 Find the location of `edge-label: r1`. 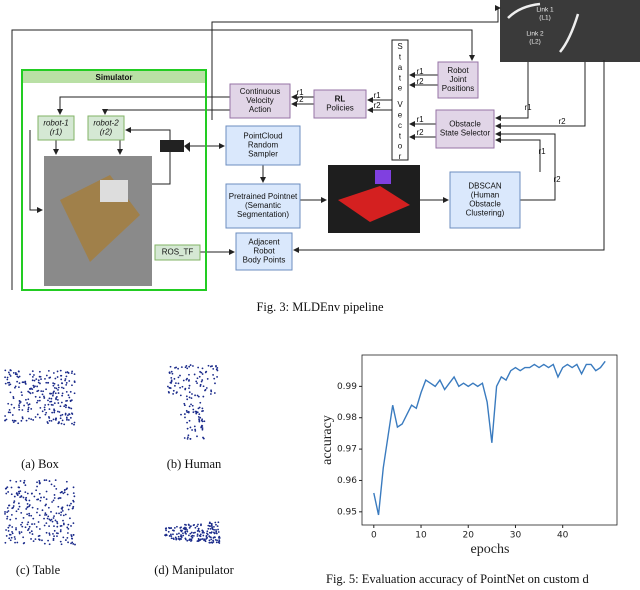

edge-label: r1 is located at coordinates (420, 71).